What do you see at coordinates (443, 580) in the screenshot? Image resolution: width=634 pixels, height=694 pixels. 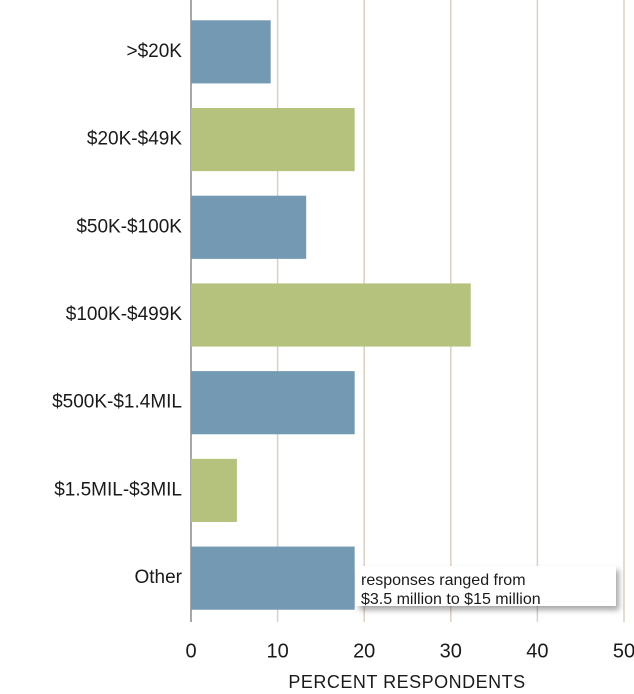 I see `annotation-text: responses ranged from` at bounding box center [443, 580].